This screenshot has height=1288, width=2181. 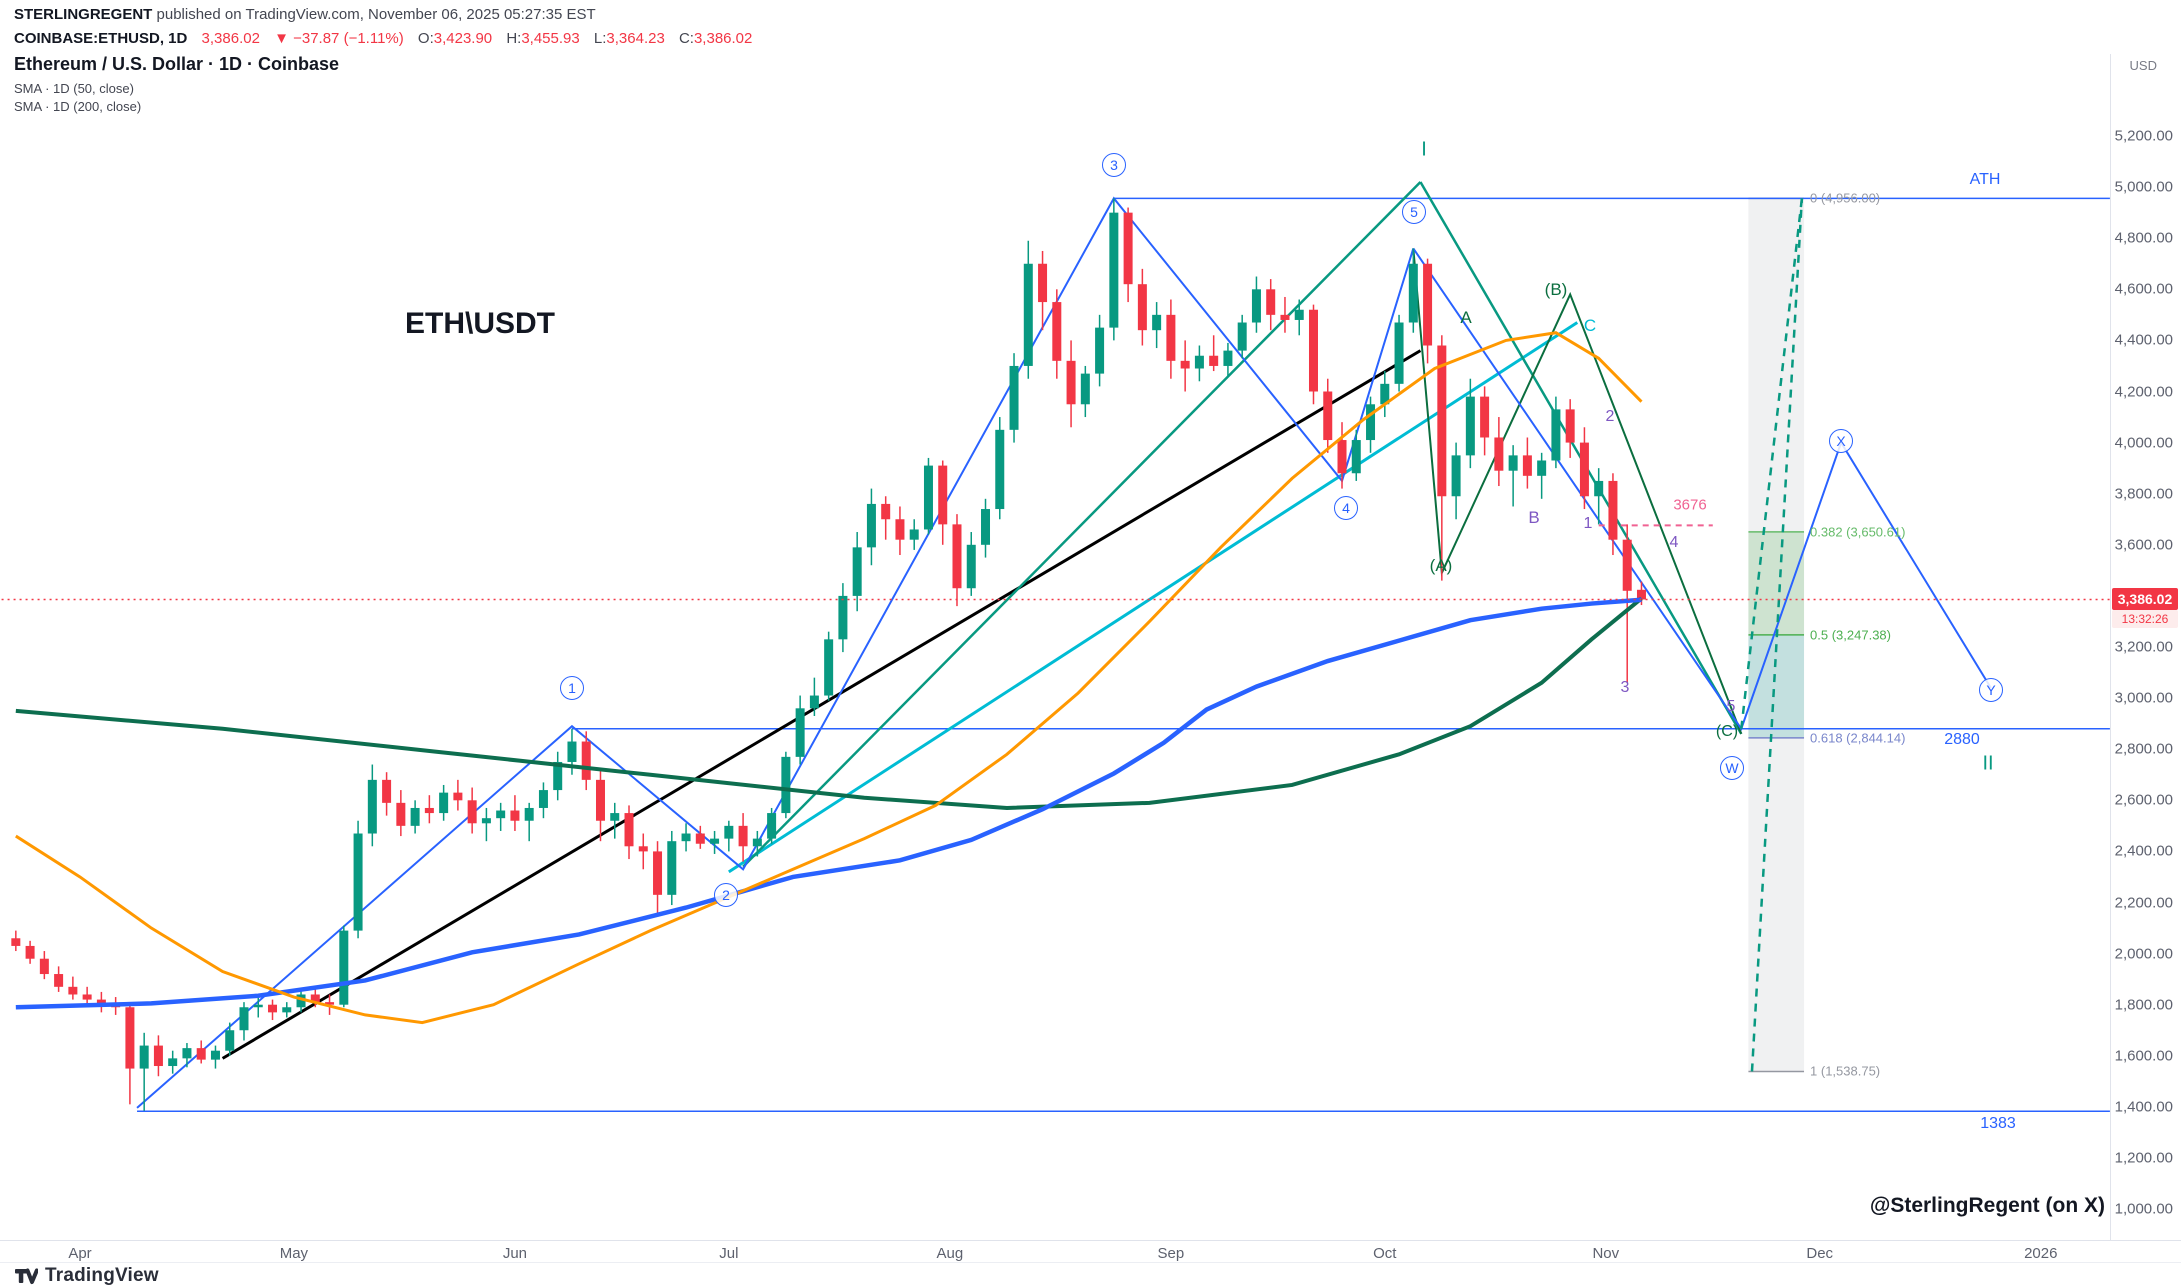 I want to click on fib-level-label: 0.5 (3,247.38), so click(x=1850, y=635).